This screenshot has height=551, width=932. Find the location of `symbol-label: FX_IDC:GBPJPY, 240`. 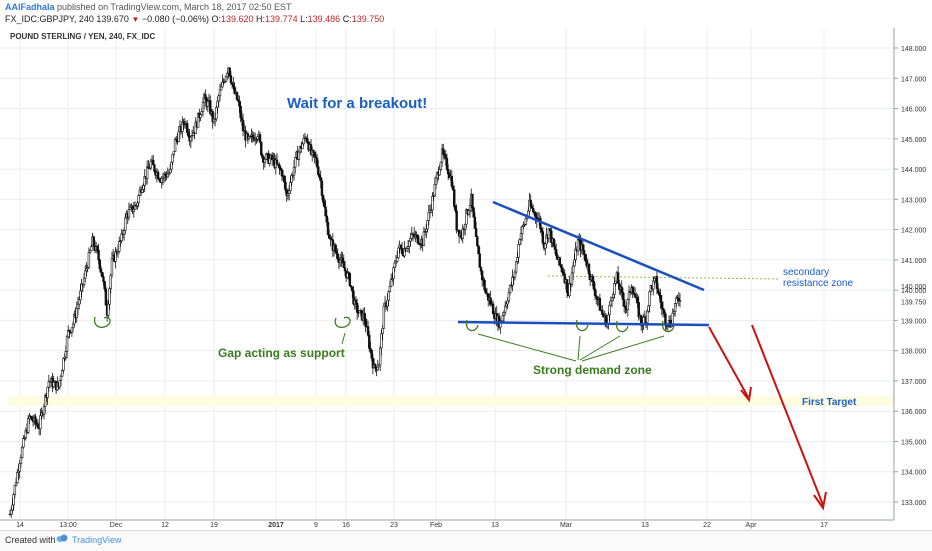

symbol-label: FX_IDC:GBPJPY, 240 is located at coordinates (49, 19).